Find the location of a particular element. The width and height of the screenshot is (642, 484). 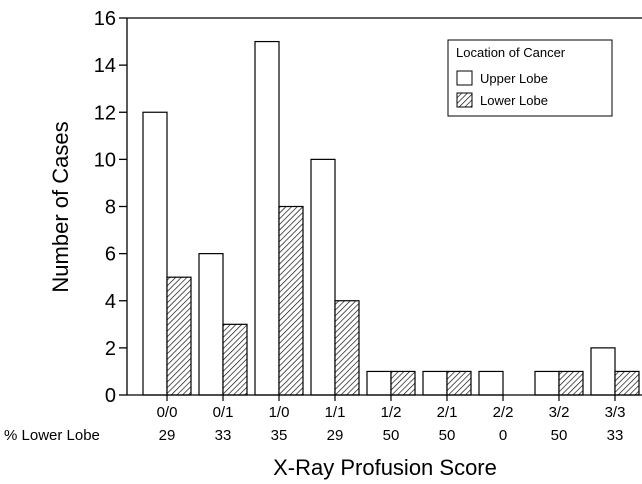

legend: Location of Cancer Upper Lobe Lower Lobe is located at coordinates (530, 78).